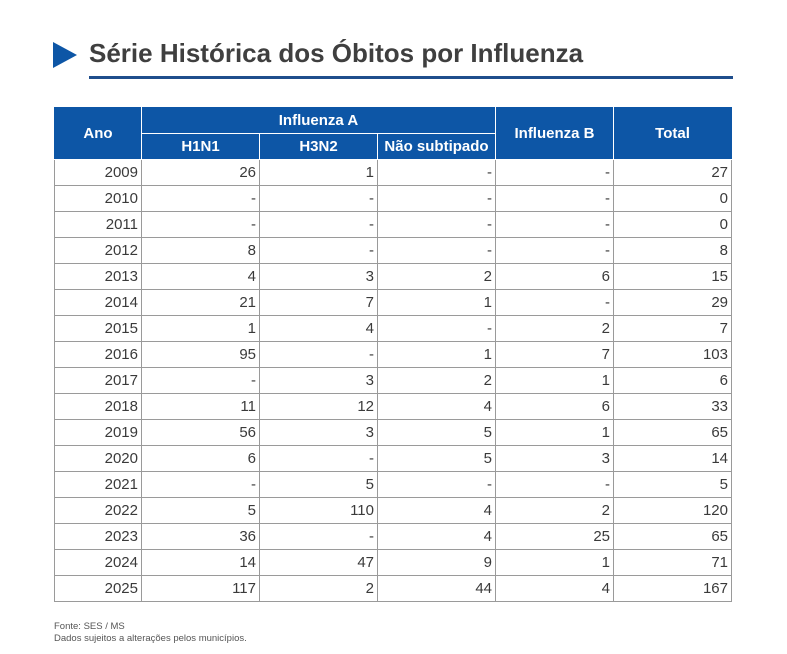 This screenshot has height=654, width=787. I want to click on year-cell: 2011, so click(98, 224).